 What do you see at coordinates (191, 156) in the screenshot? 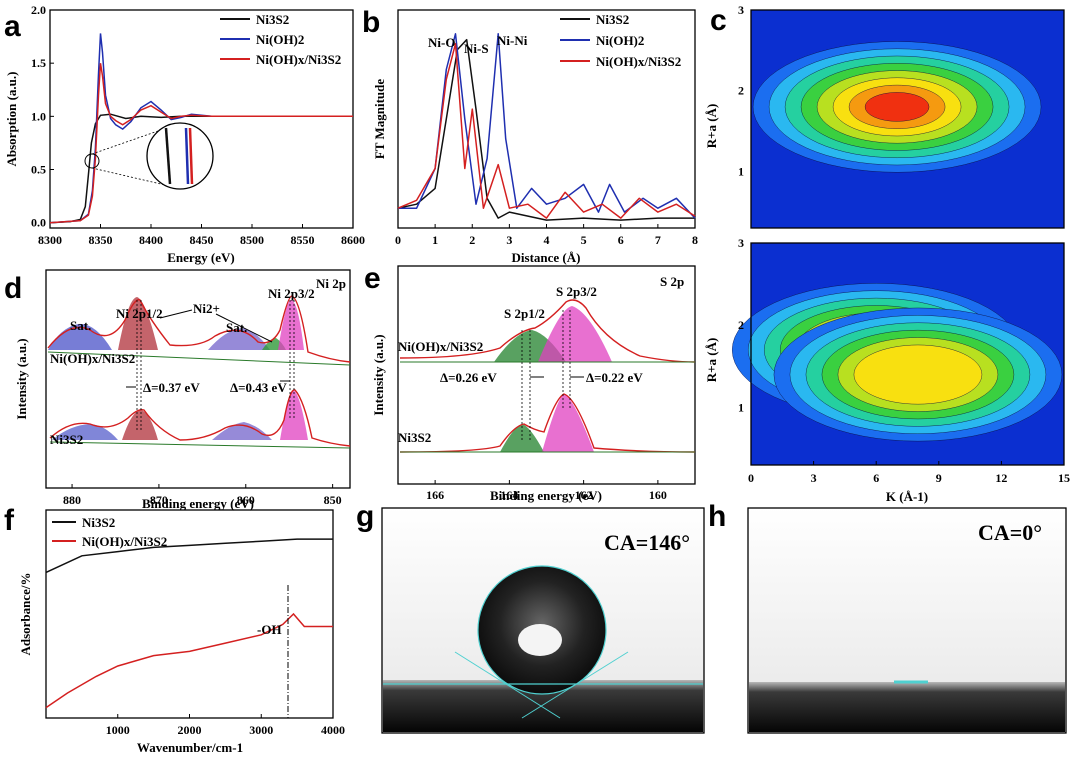
I see `panel-a-zoom-line-composite` at bounding box center [191, 156].